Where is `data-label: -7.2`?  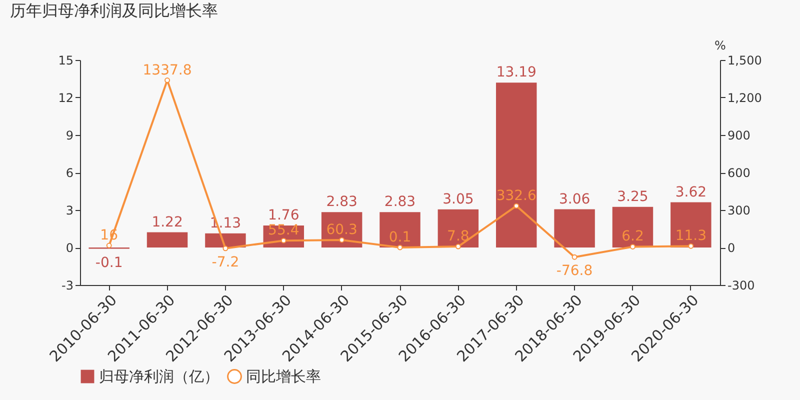 data-label: -7.2 is located at coordinates (226, 262).